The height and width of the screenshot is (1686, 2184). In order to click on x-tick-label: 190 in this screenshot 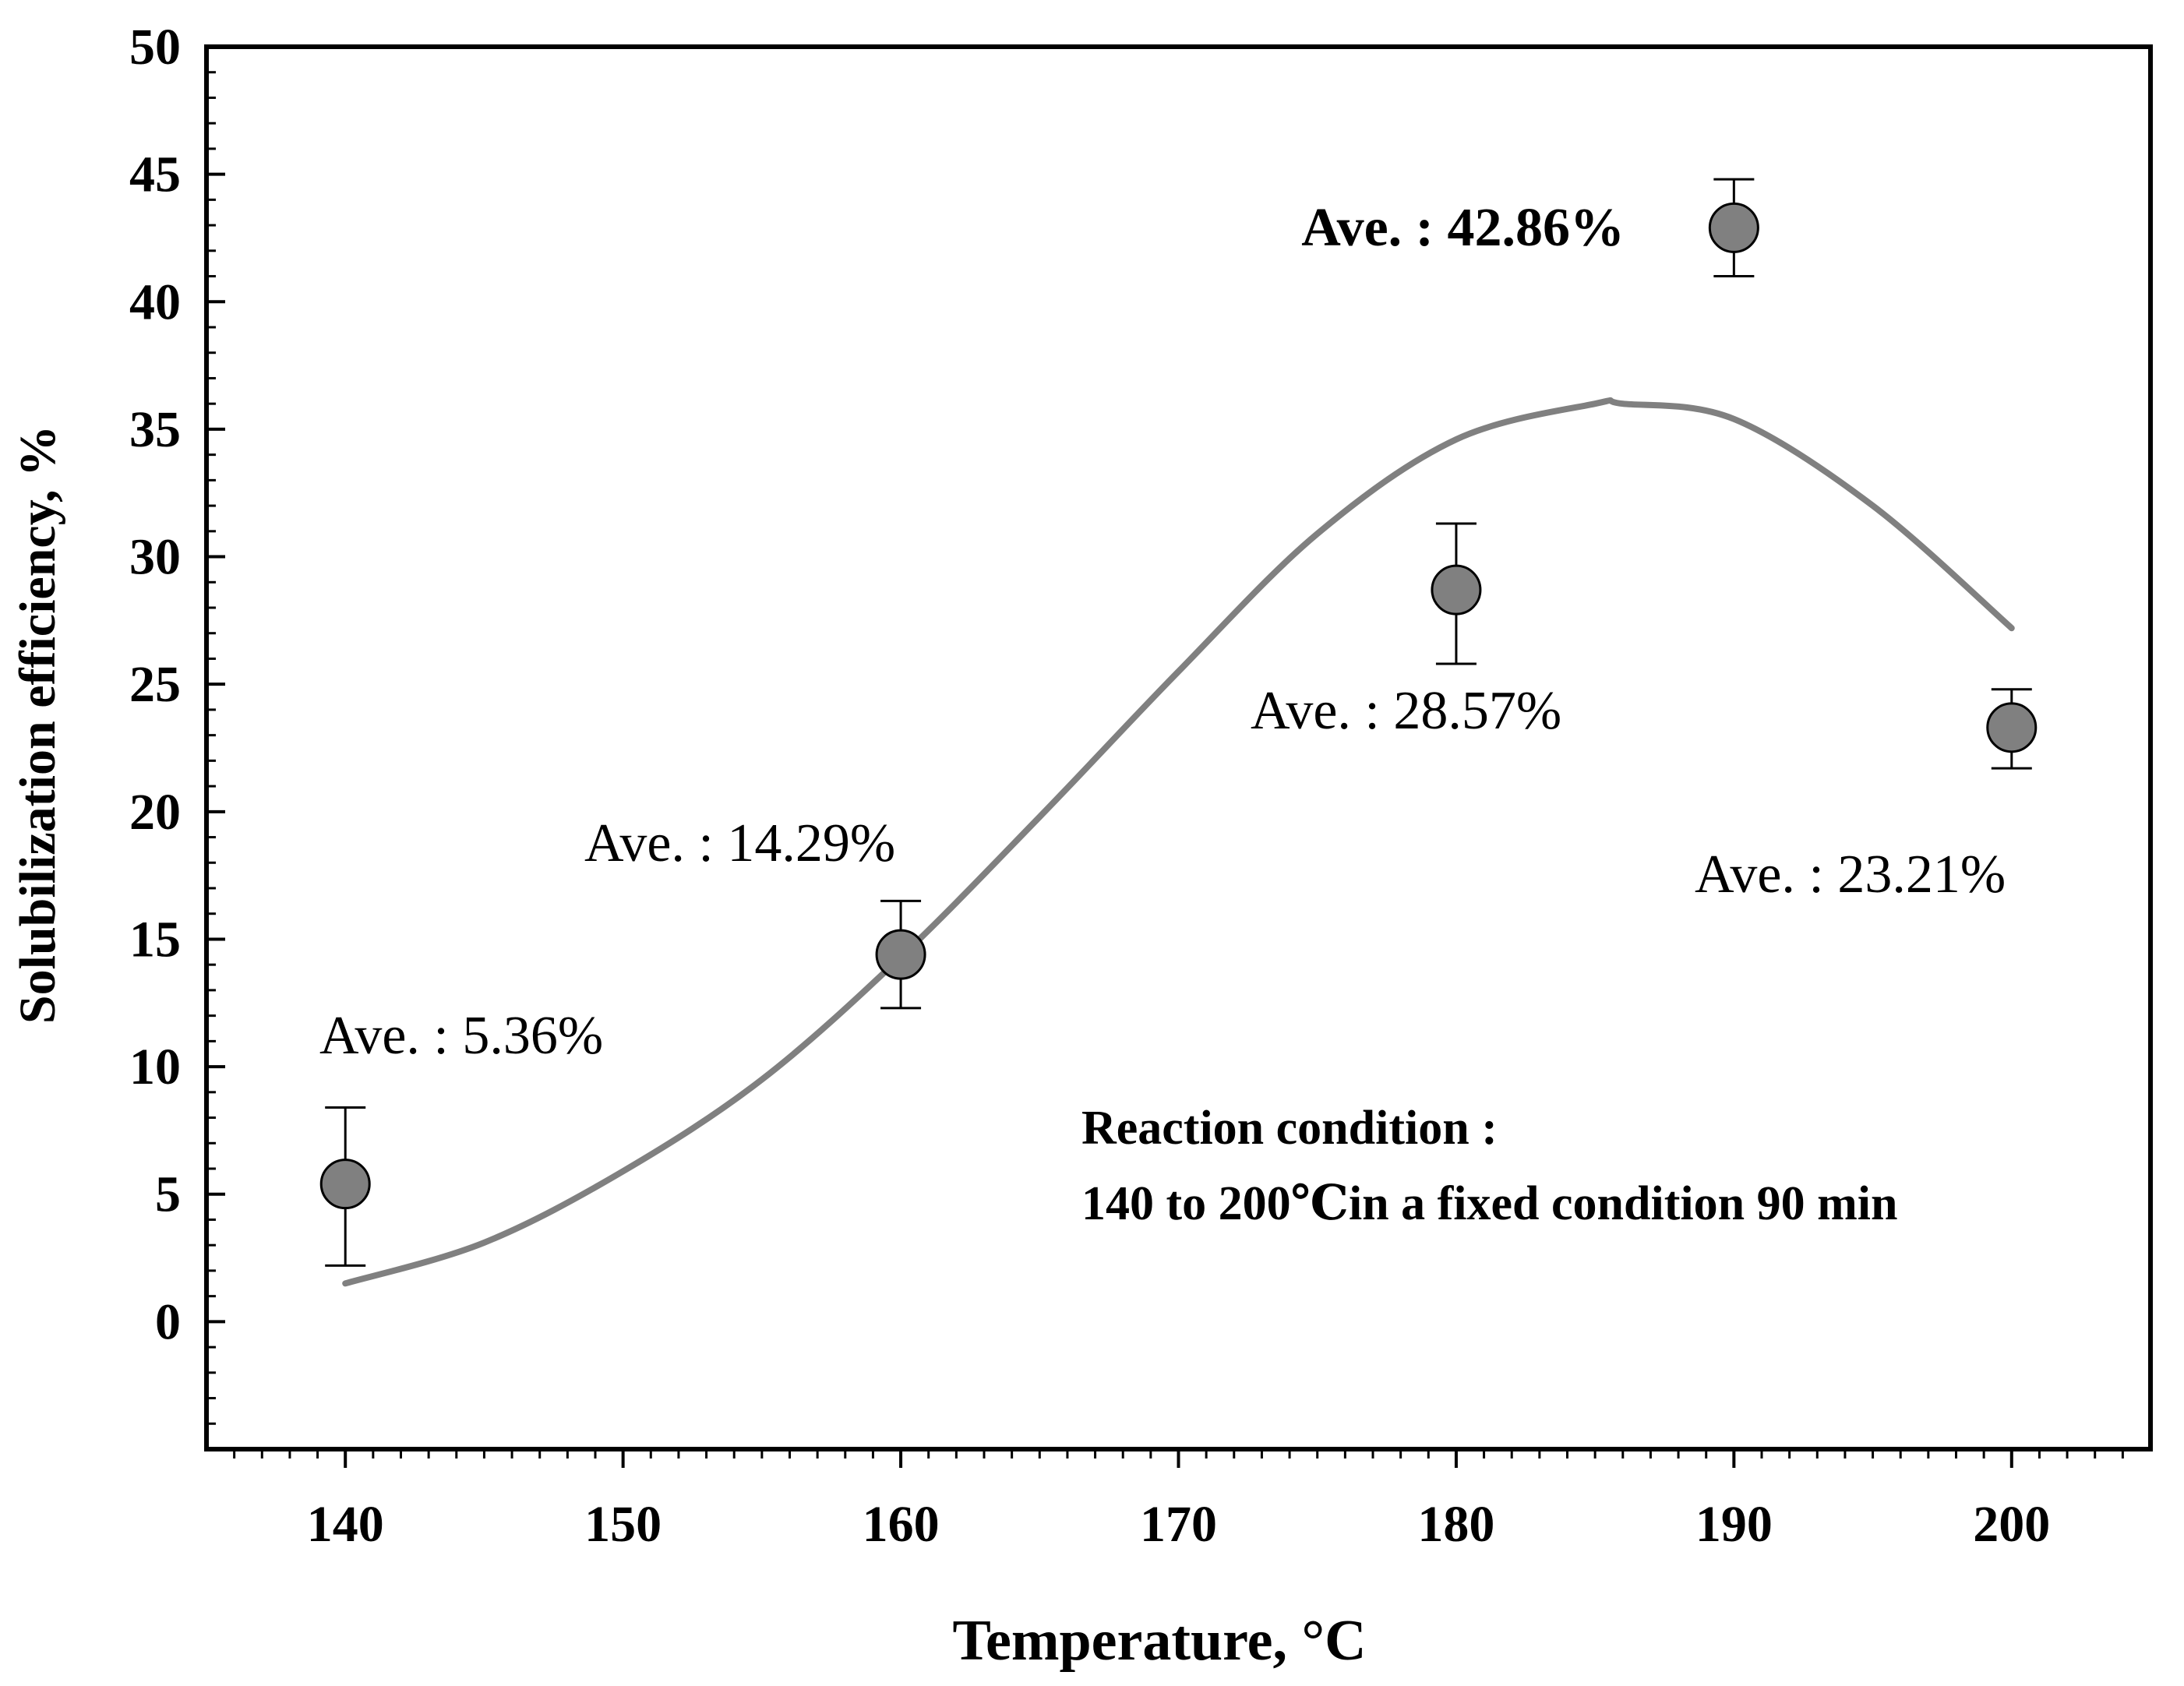, I will do `click(1734, 1524)`.